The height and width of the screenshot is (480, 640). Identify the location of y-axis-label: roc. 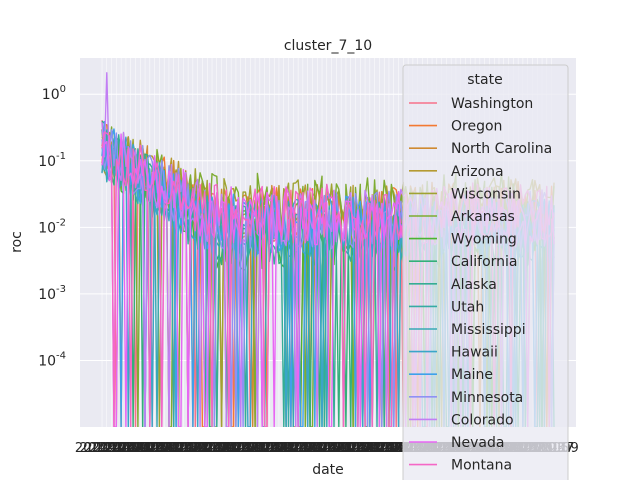
(17, 242).